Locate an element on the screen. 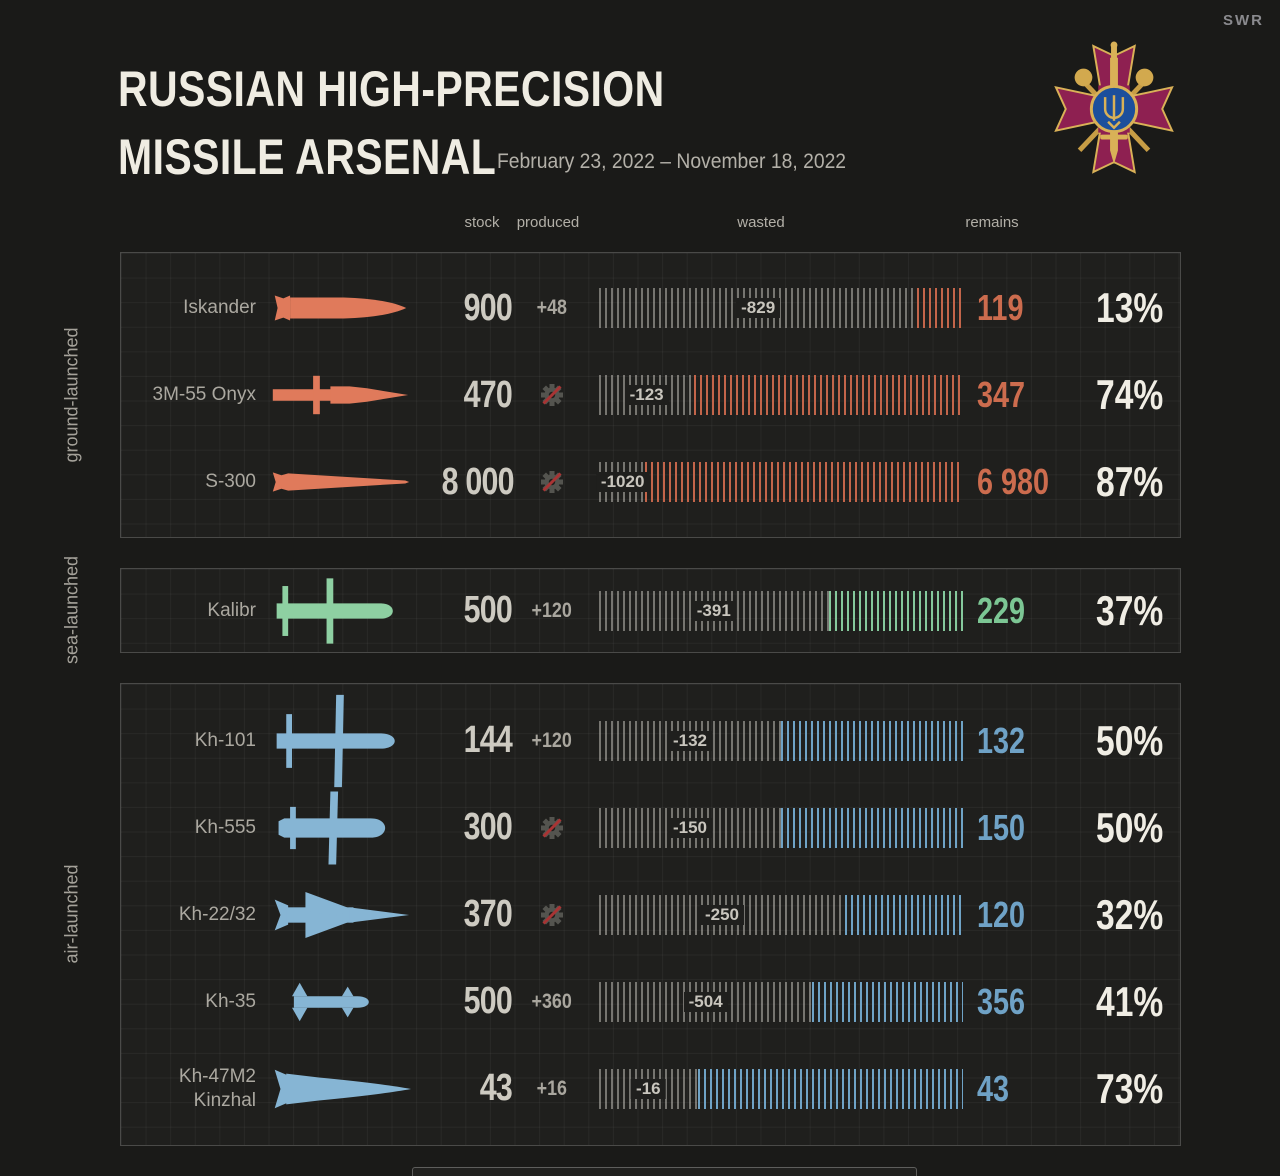  kh35-missile-icon is located at coordinates (340, 1002).